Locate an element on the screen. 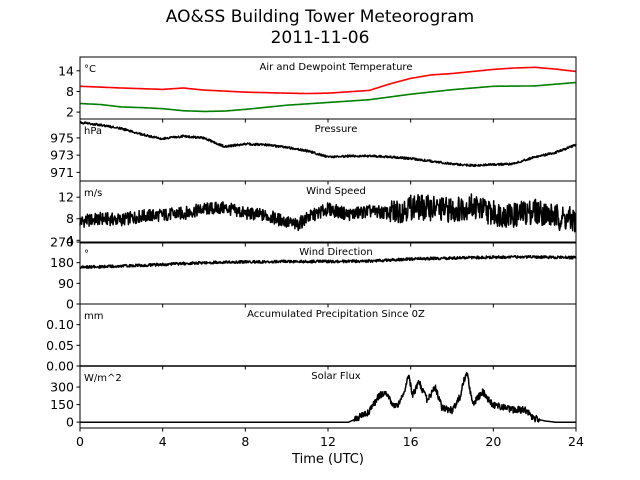 Image resolution: width=640 pixels, height=480 pixels. y-tick-label-1-2: 975 is located at coordinates (62, 137).